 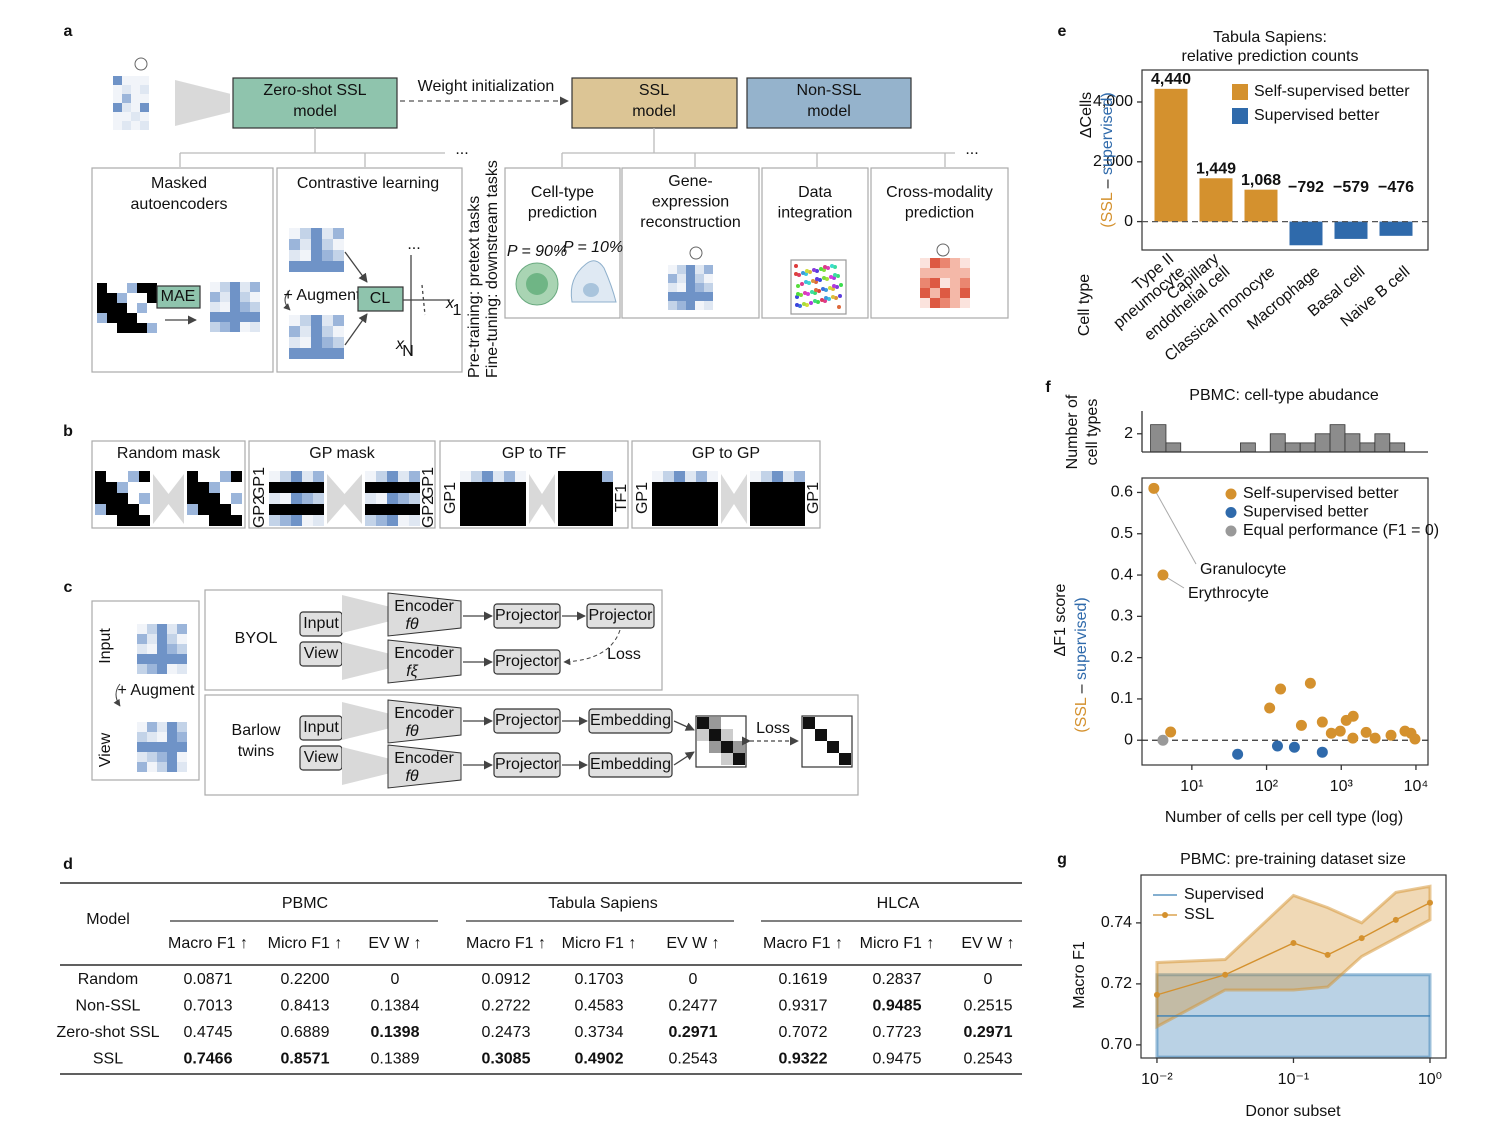 I want to click on cell-icon, so click(x=943, y=250).